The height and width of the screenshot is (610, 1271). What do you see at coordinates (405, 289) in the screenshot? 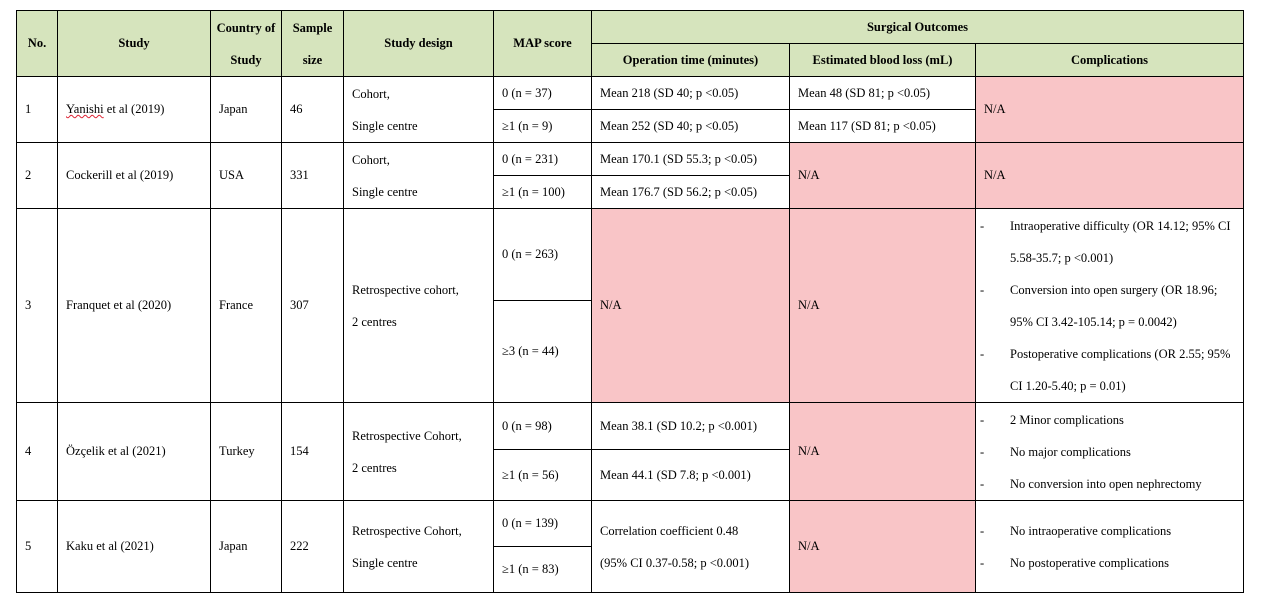
I see `design-line-1: Retrospective cohort,` at bounding box center [405, 289].